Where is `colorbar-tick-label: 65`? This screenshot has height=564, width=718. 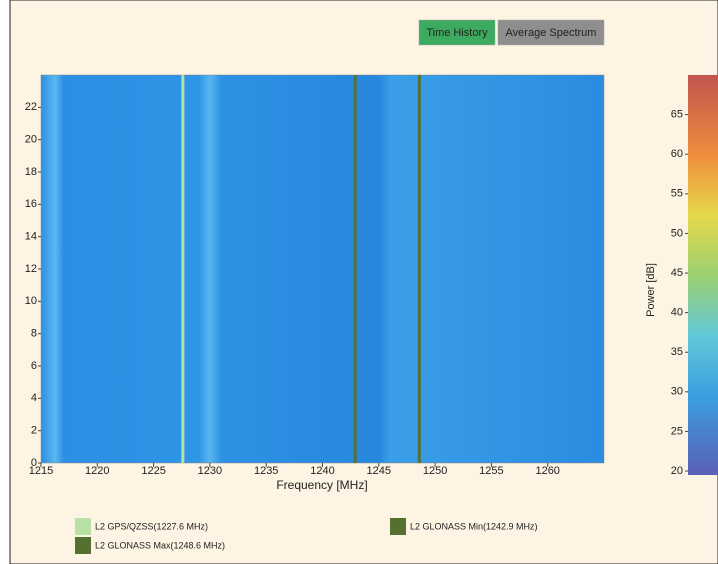
colorbar-tick-label: 65 is located at coordinates (677, 115).